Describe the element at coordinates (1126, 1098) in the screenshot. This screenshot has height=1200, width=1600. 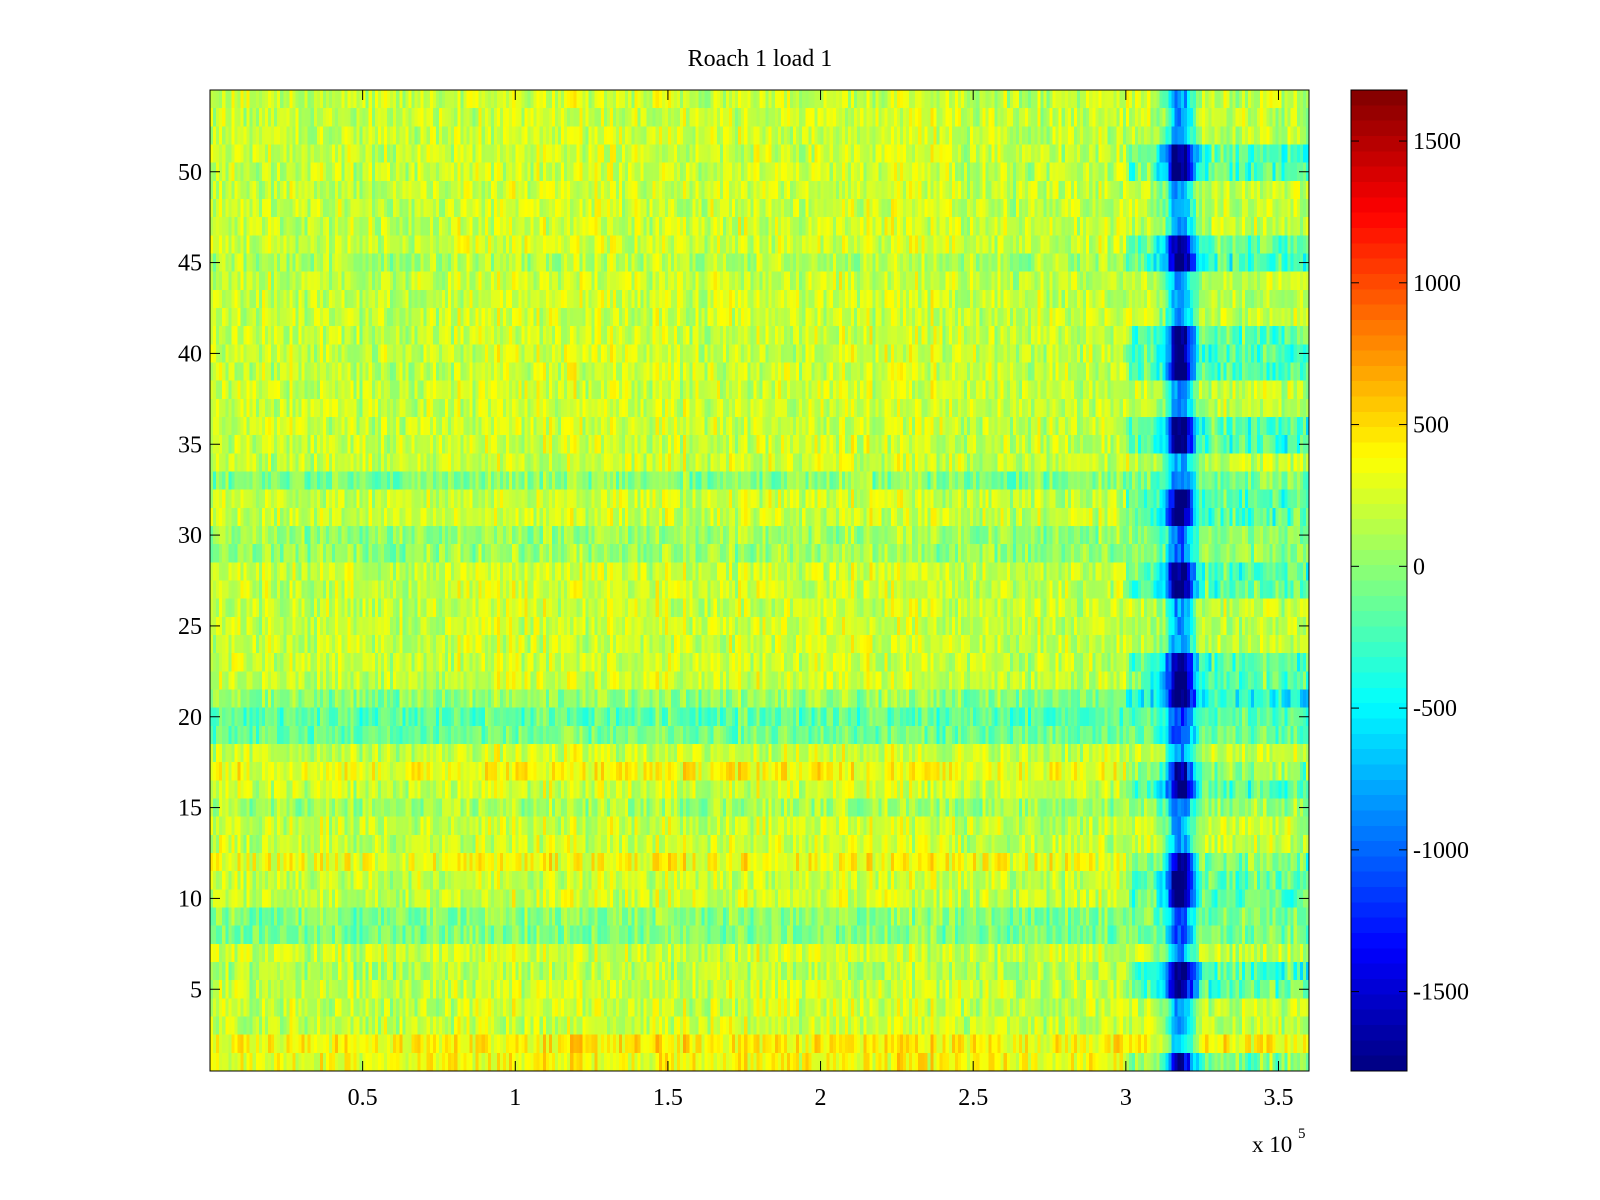
I see `x-tick-label: 3` at that location.